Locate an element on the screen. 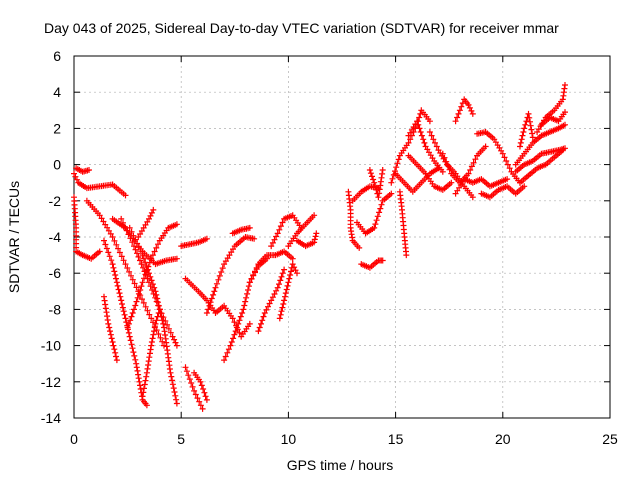 Image resolution: width=640 pixels, height=480 pixels. x-tick-label: 10 is located at coordinates (289, 439).